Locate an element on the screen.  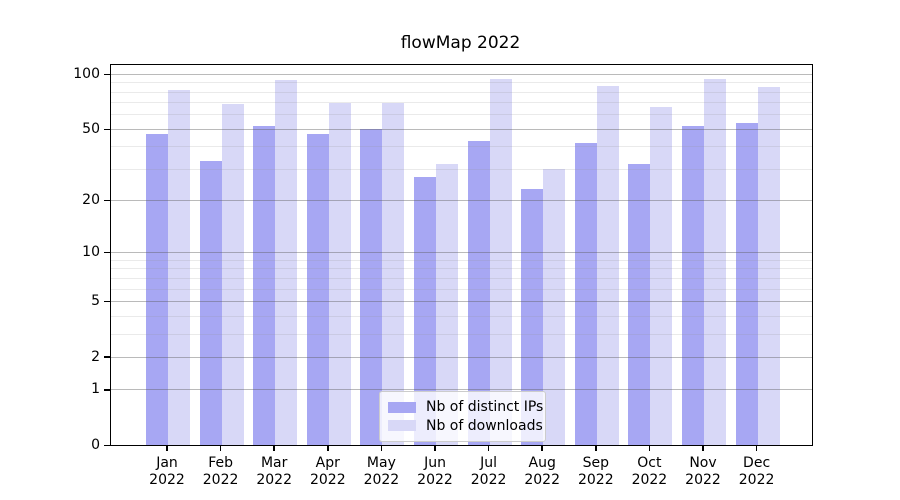
bar-distinct-ips-oct is located at coordinates (639, 304).